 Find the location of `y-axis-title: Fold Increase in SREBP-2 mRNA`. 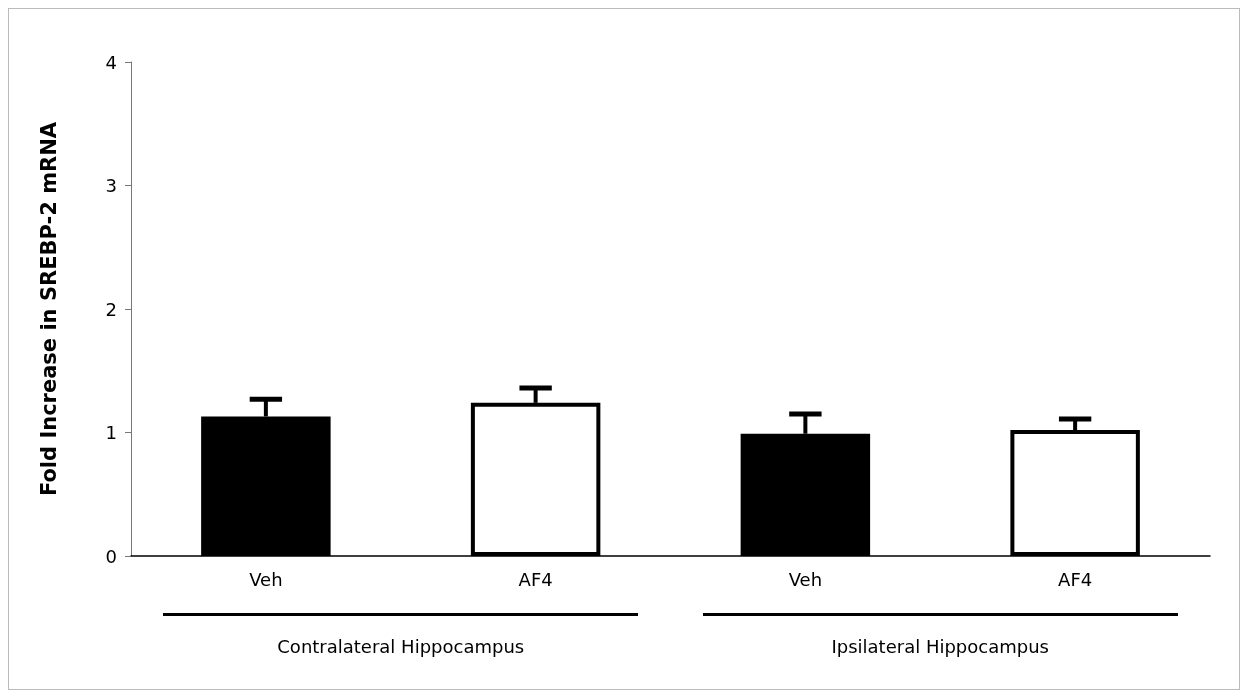

y-axis-title: Fold Increase in SREBP-2 mRNA is located at coordinates (48, 309).